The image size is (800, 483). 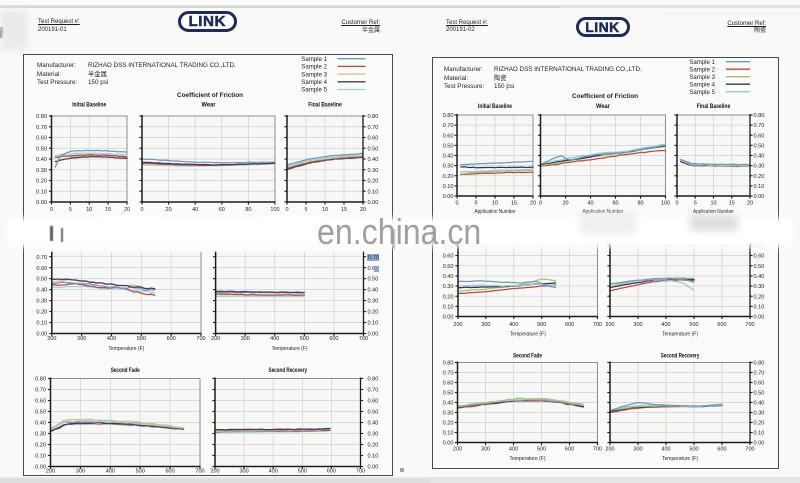 What do you see at coordinates (665, 204) in the screenshot?
I see `svg-text: 100` at bounding box center [665, 204].